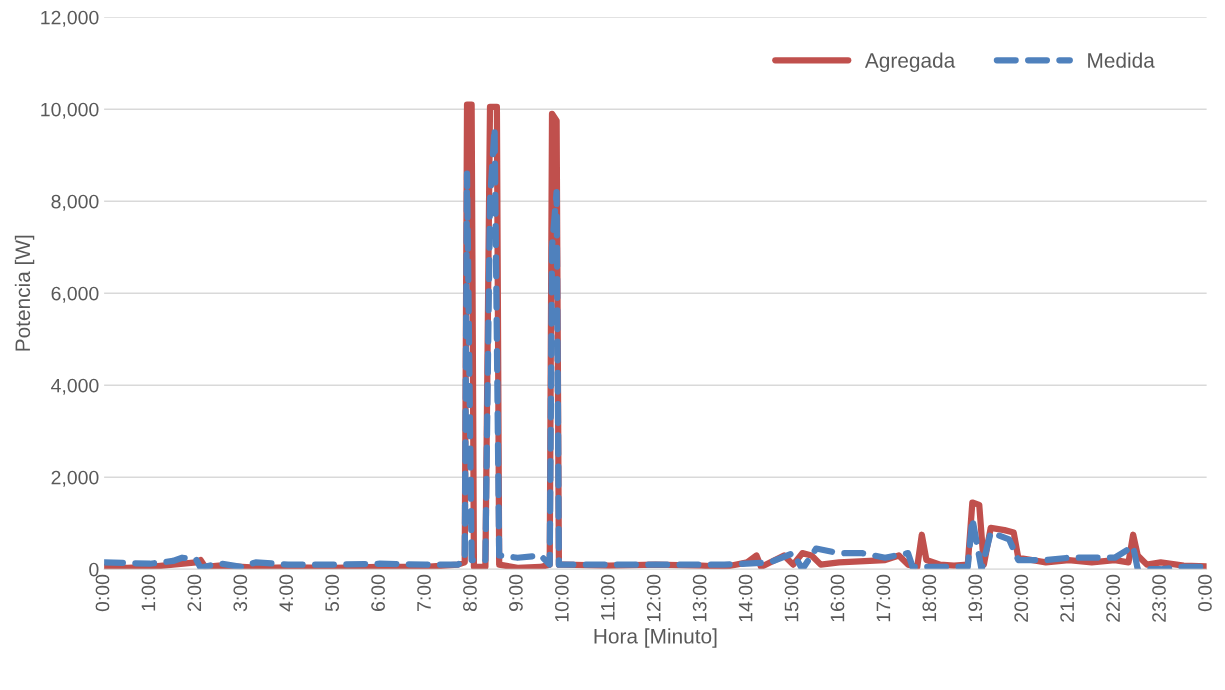  What do you see at coordinates (148, 592) in the screenshot?
I see `x-tick-label: 1:00` at bounding box center [148, 592].